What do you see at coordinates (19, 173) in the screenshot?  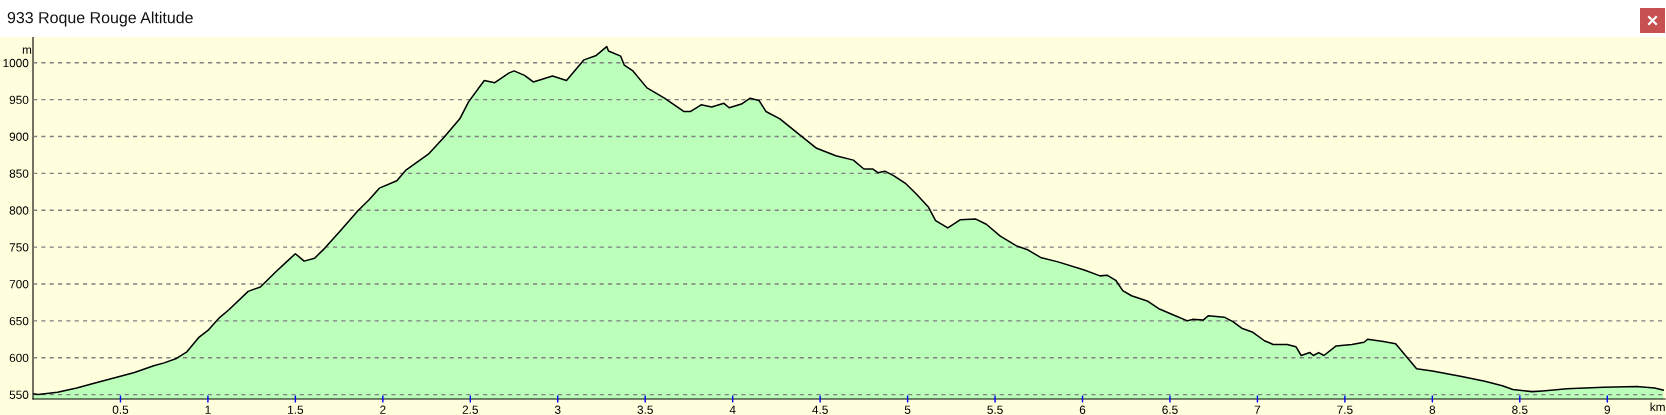 I see `y-tick-label: 850` at bounding box center [19, 173].